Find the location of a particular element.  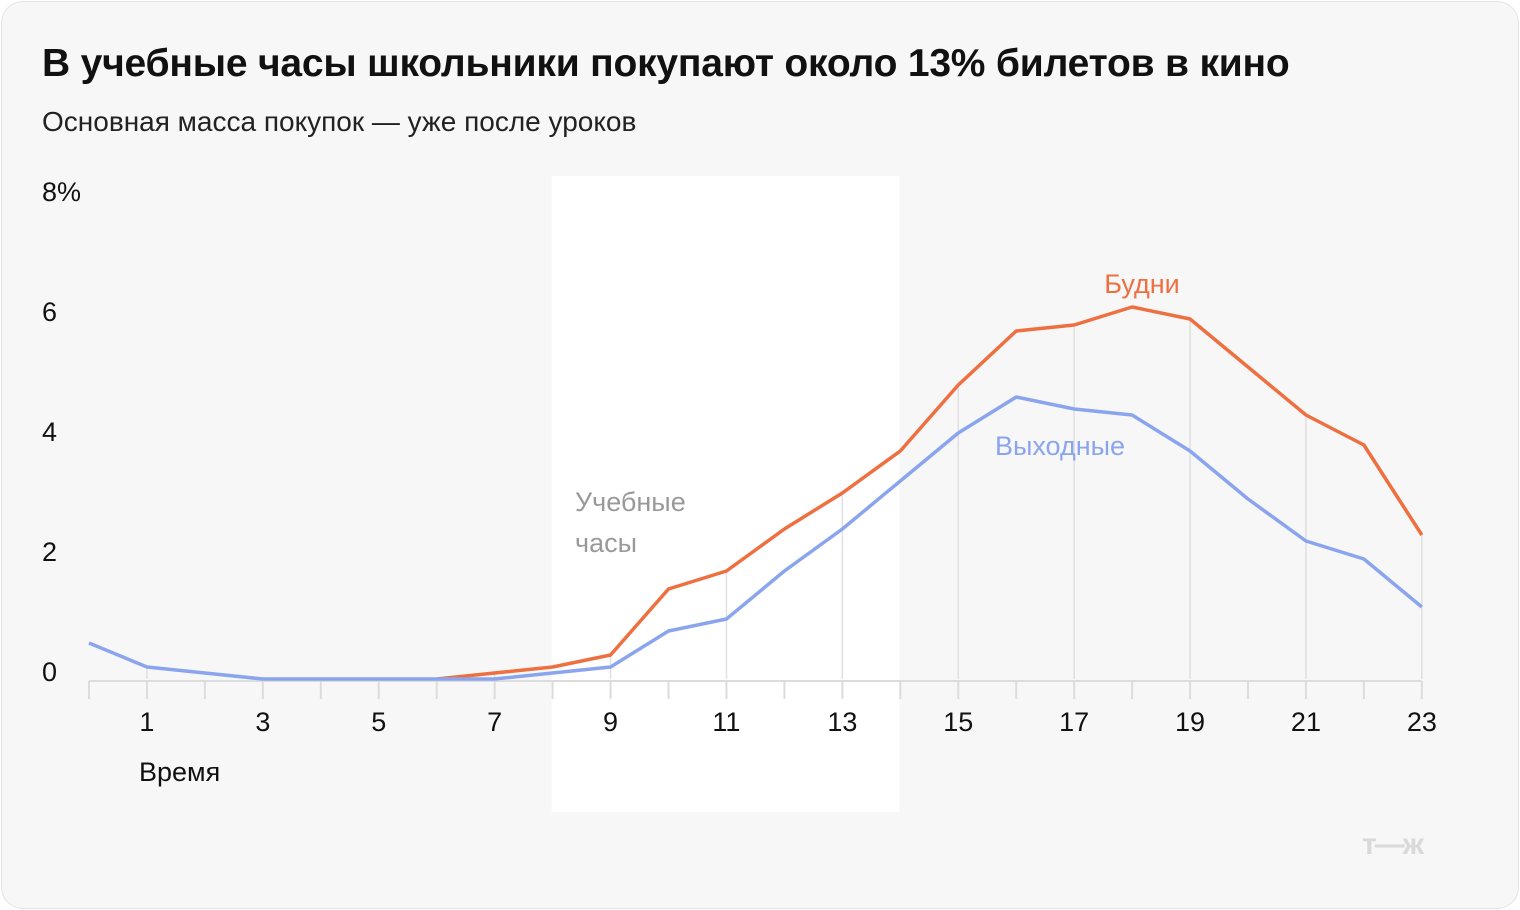

series-label: Будни is located at coordinates (1141, 284).